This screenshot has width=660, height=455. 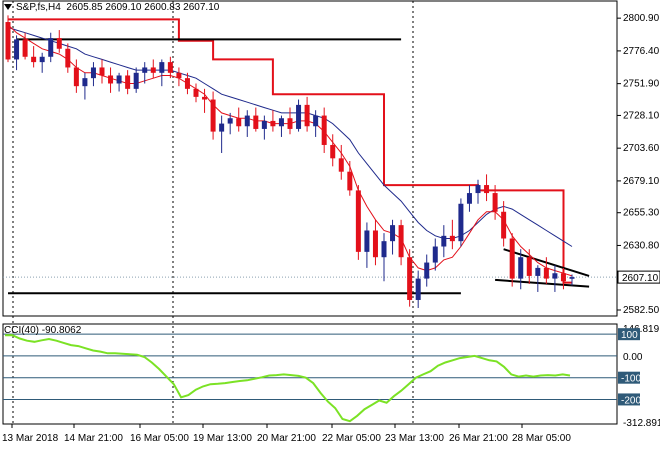 I want to click on time-tick-label: 20 Mar 21:00, so click(x=286, y=438).